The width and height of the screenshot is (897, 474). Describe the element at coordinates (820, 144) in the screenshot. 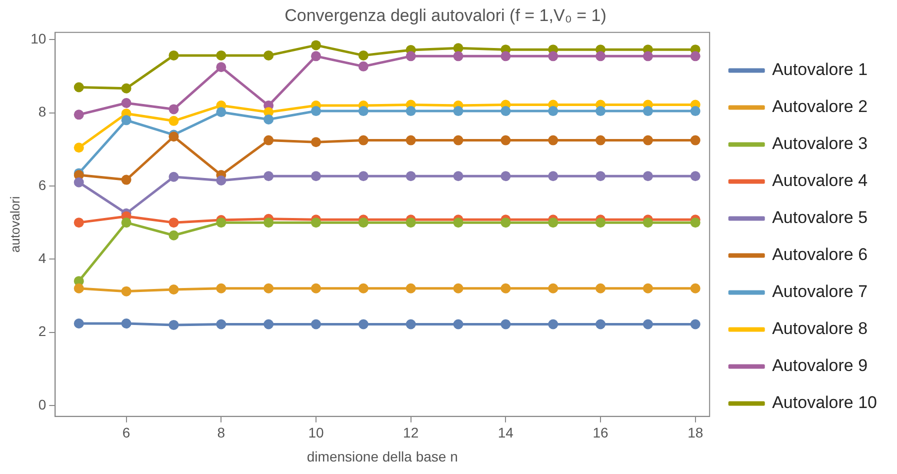

I see `legend-label: Autovalore 3` at that location.